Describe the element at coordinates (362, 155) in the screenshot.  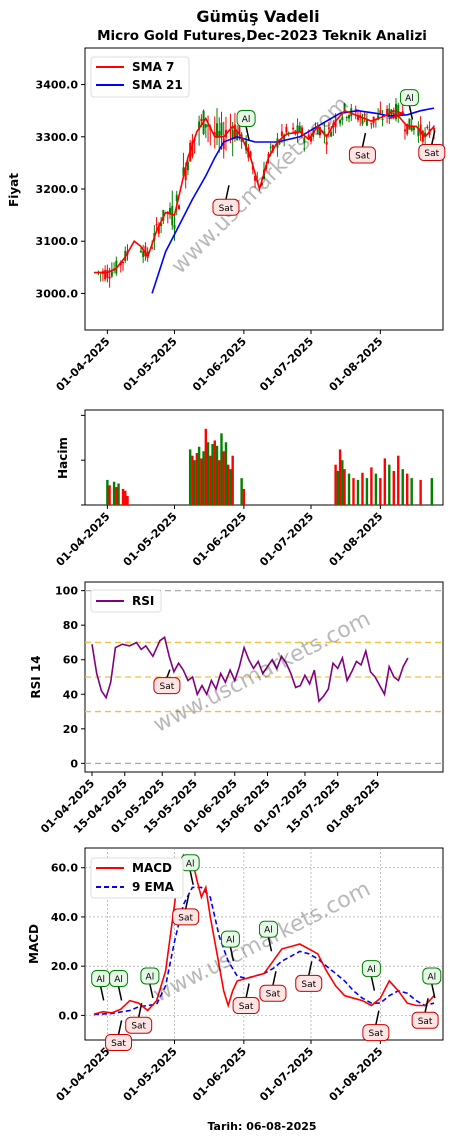
I see `price-annotation-box` at that location.